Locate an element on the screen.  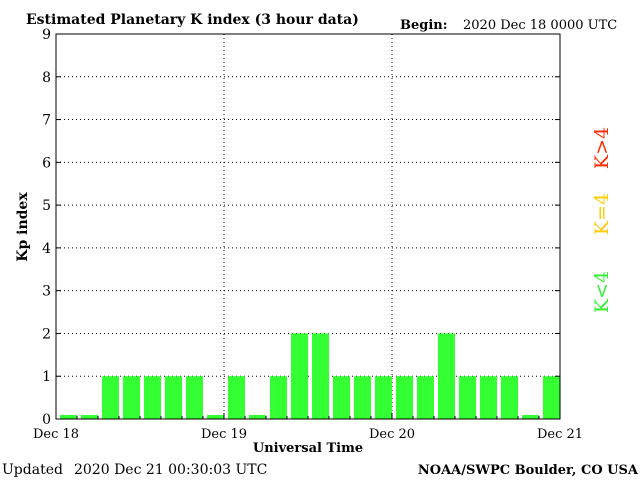
y-tick-label: 8 is located at coordinates (46, 78).